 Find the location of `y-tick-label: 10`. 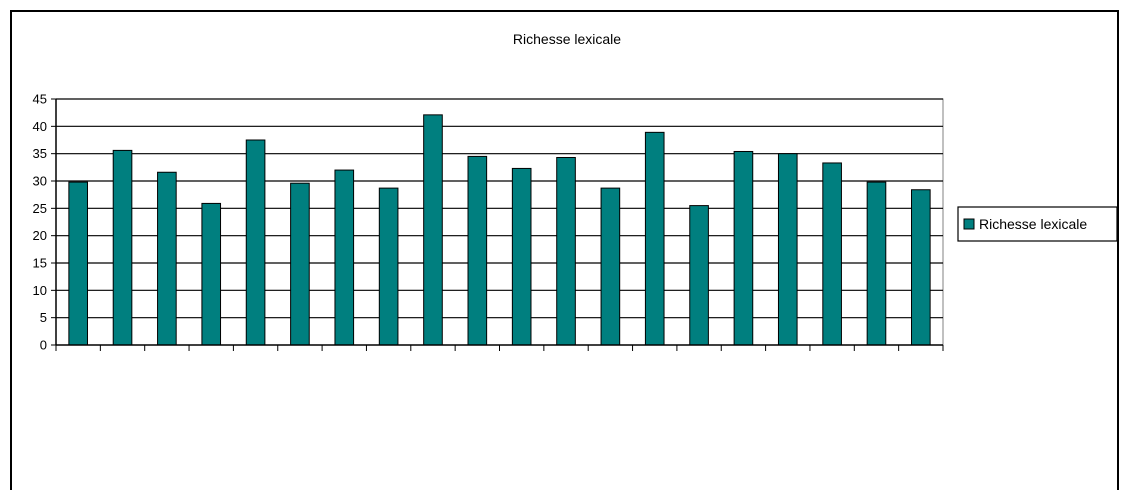

y-tick-label: 10 is located at coordinates (40, 290).